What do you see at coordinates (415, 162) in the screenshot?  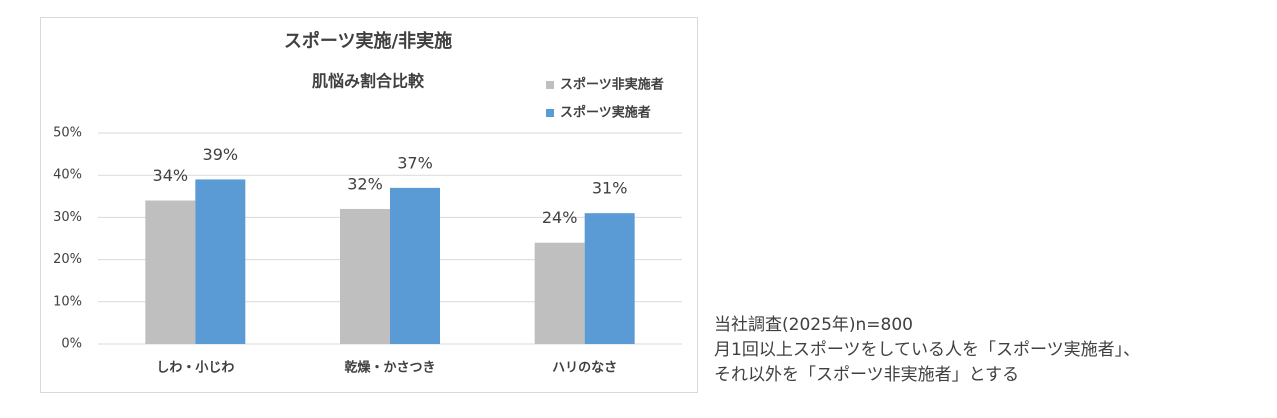 I see `value-label: 37%` at bounding box center [415, 162].